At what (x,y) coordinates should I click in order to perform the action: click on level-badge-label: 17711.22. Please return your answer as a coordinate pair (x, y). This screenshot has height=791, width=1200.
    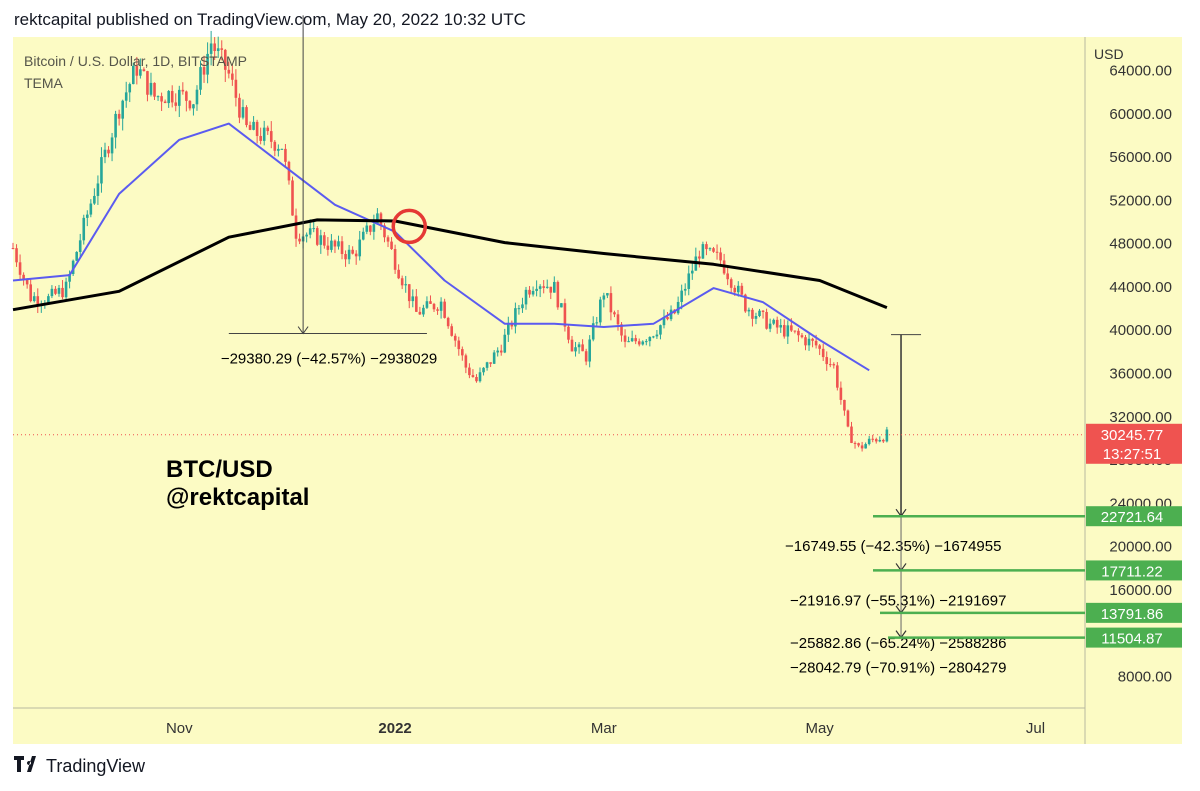
    Looking at the image, I should click on (1131, 571).